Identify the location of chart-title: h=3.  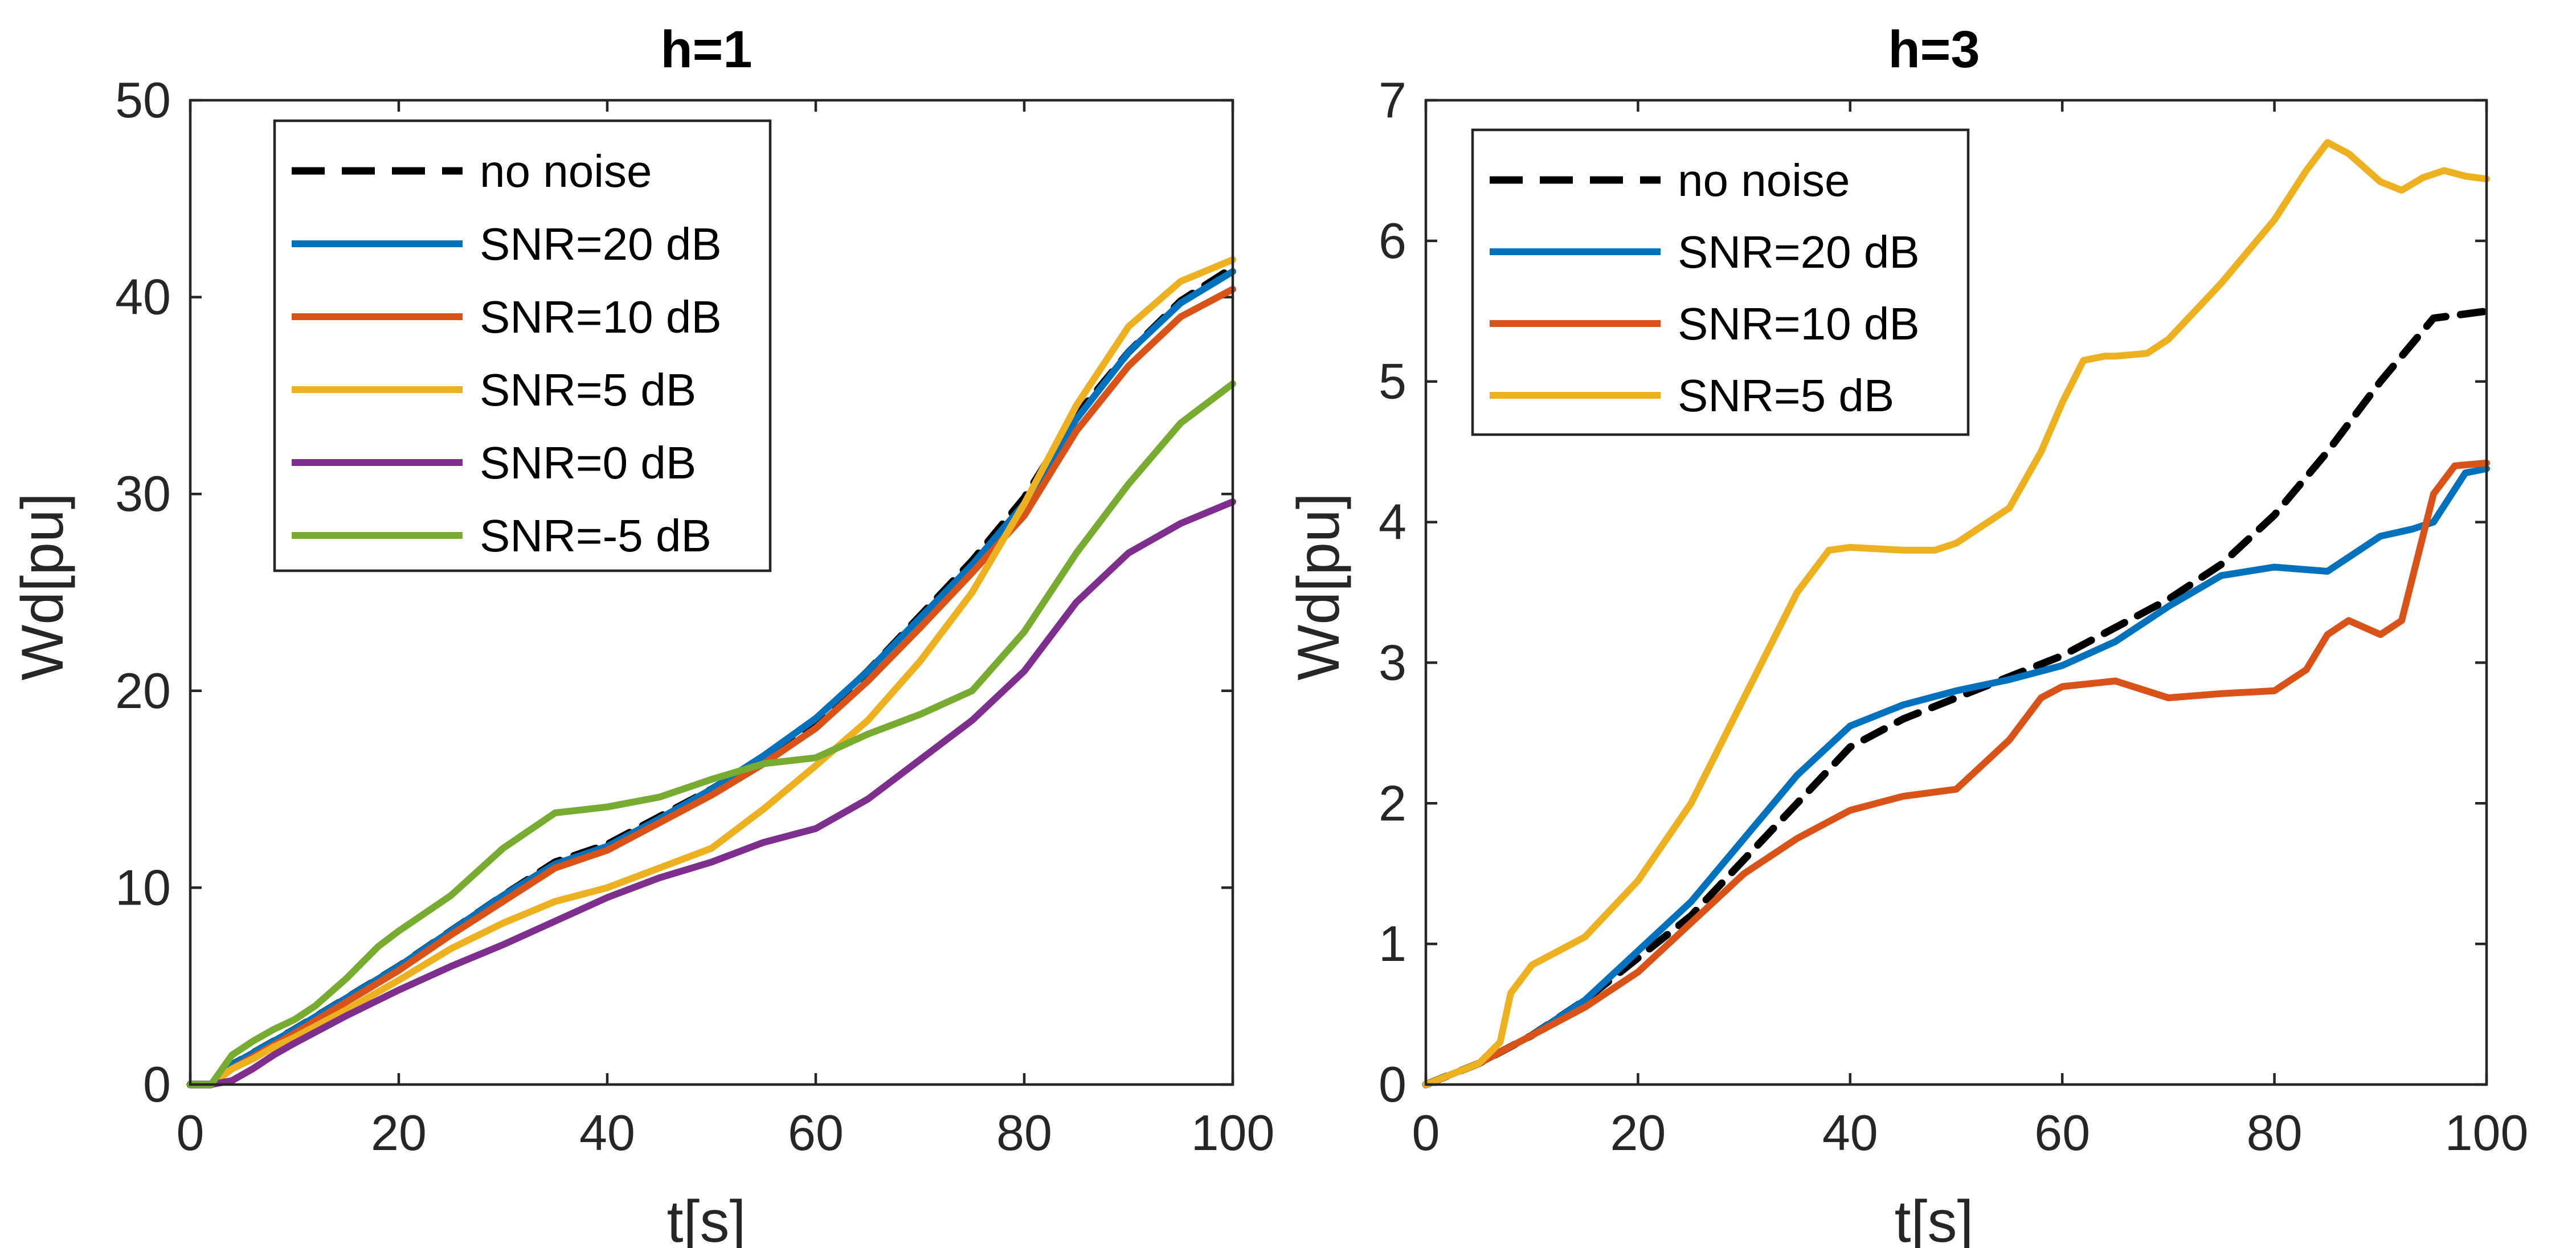
(1934, 50).